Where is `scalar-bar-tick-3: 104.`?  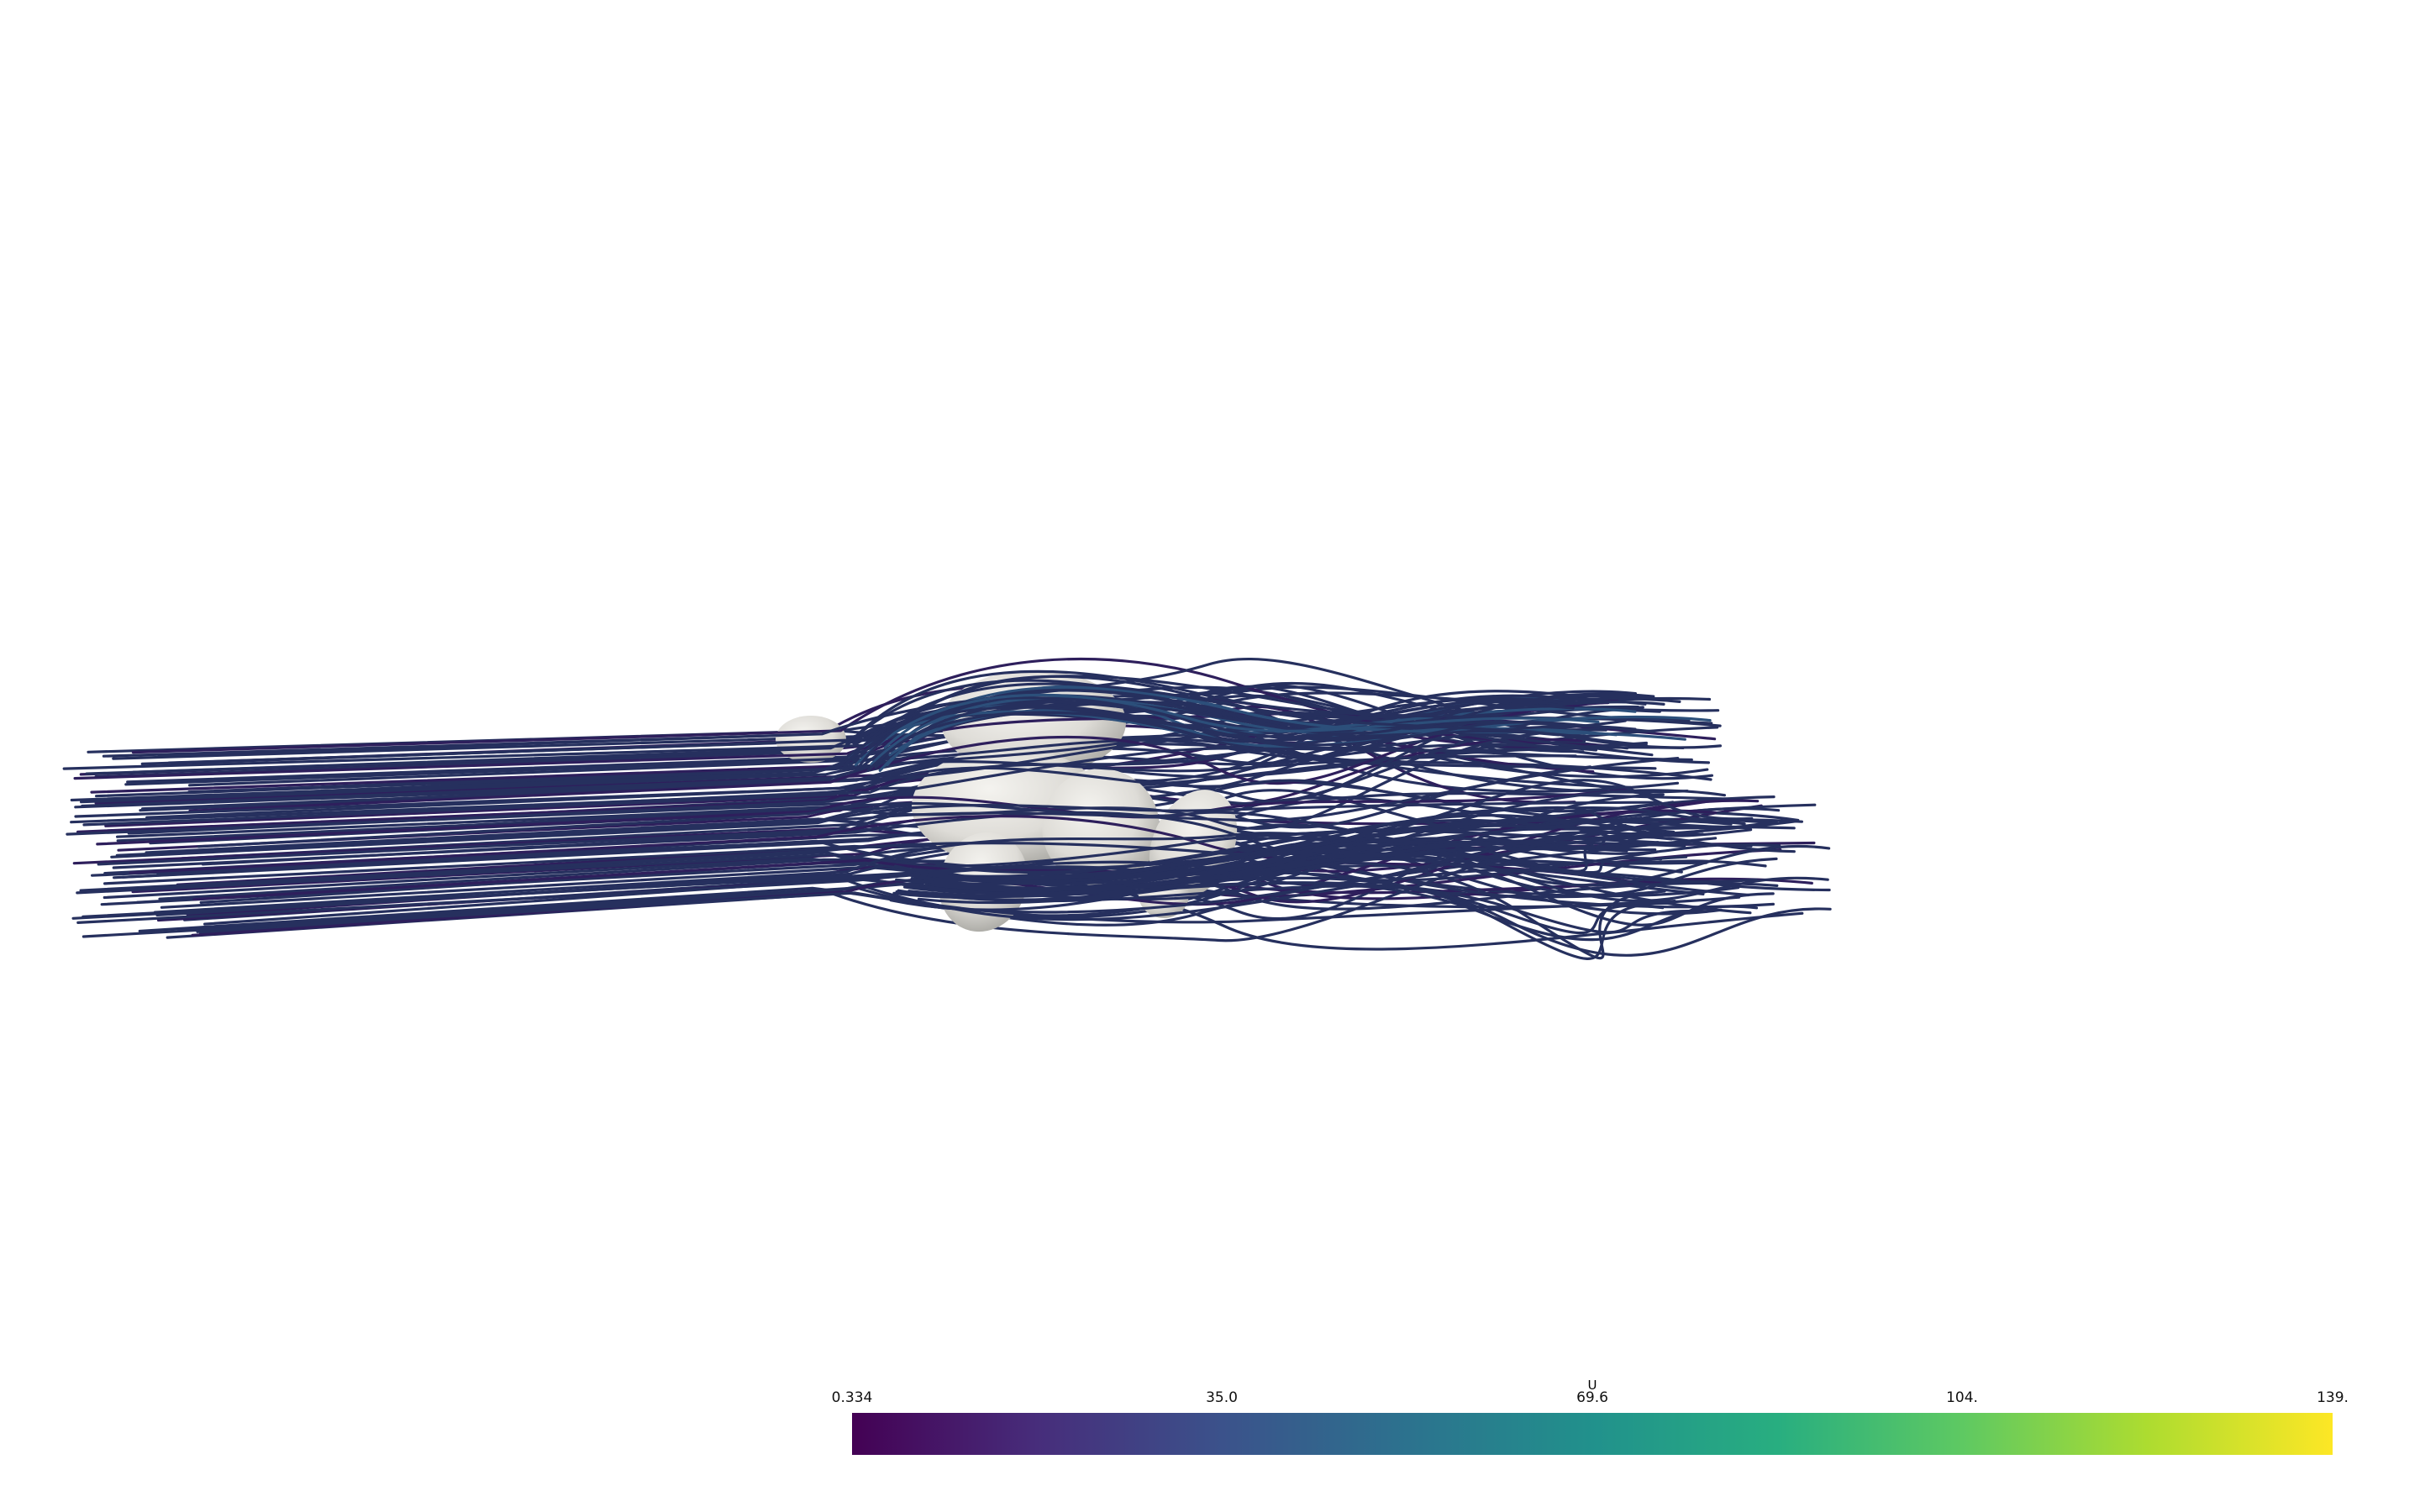
scalar-bar-tick-3: 104. is located at coordinates (1962, 1397).